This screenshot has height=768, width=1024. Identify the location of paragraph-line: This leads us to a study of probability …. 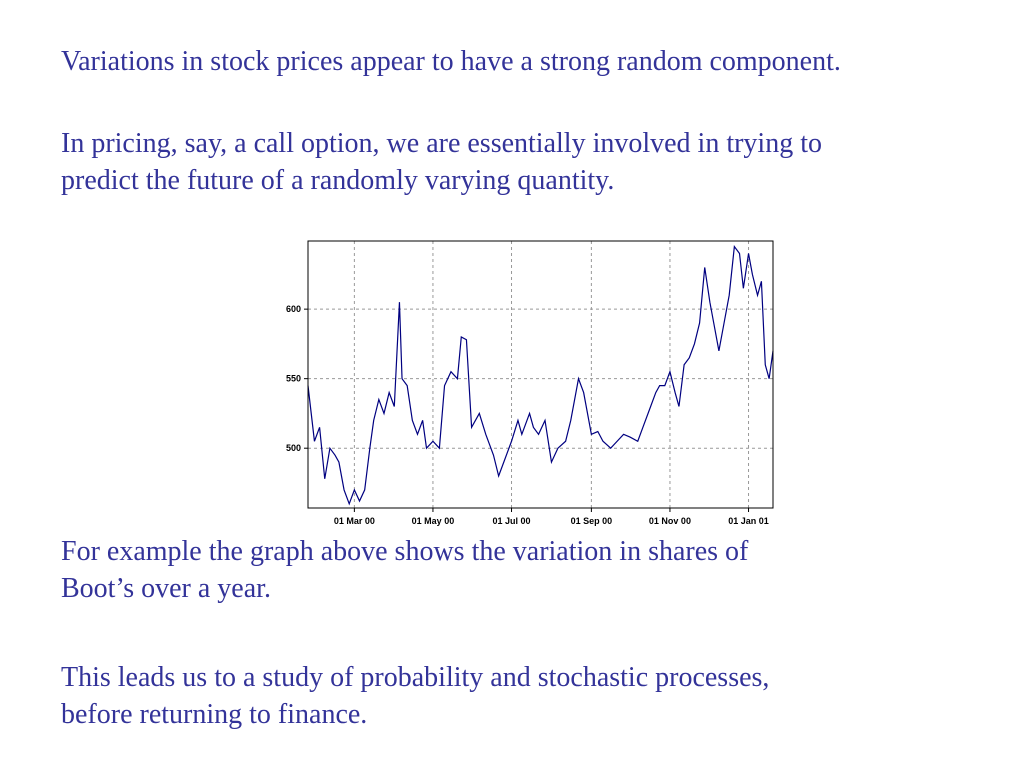
(415, 677).